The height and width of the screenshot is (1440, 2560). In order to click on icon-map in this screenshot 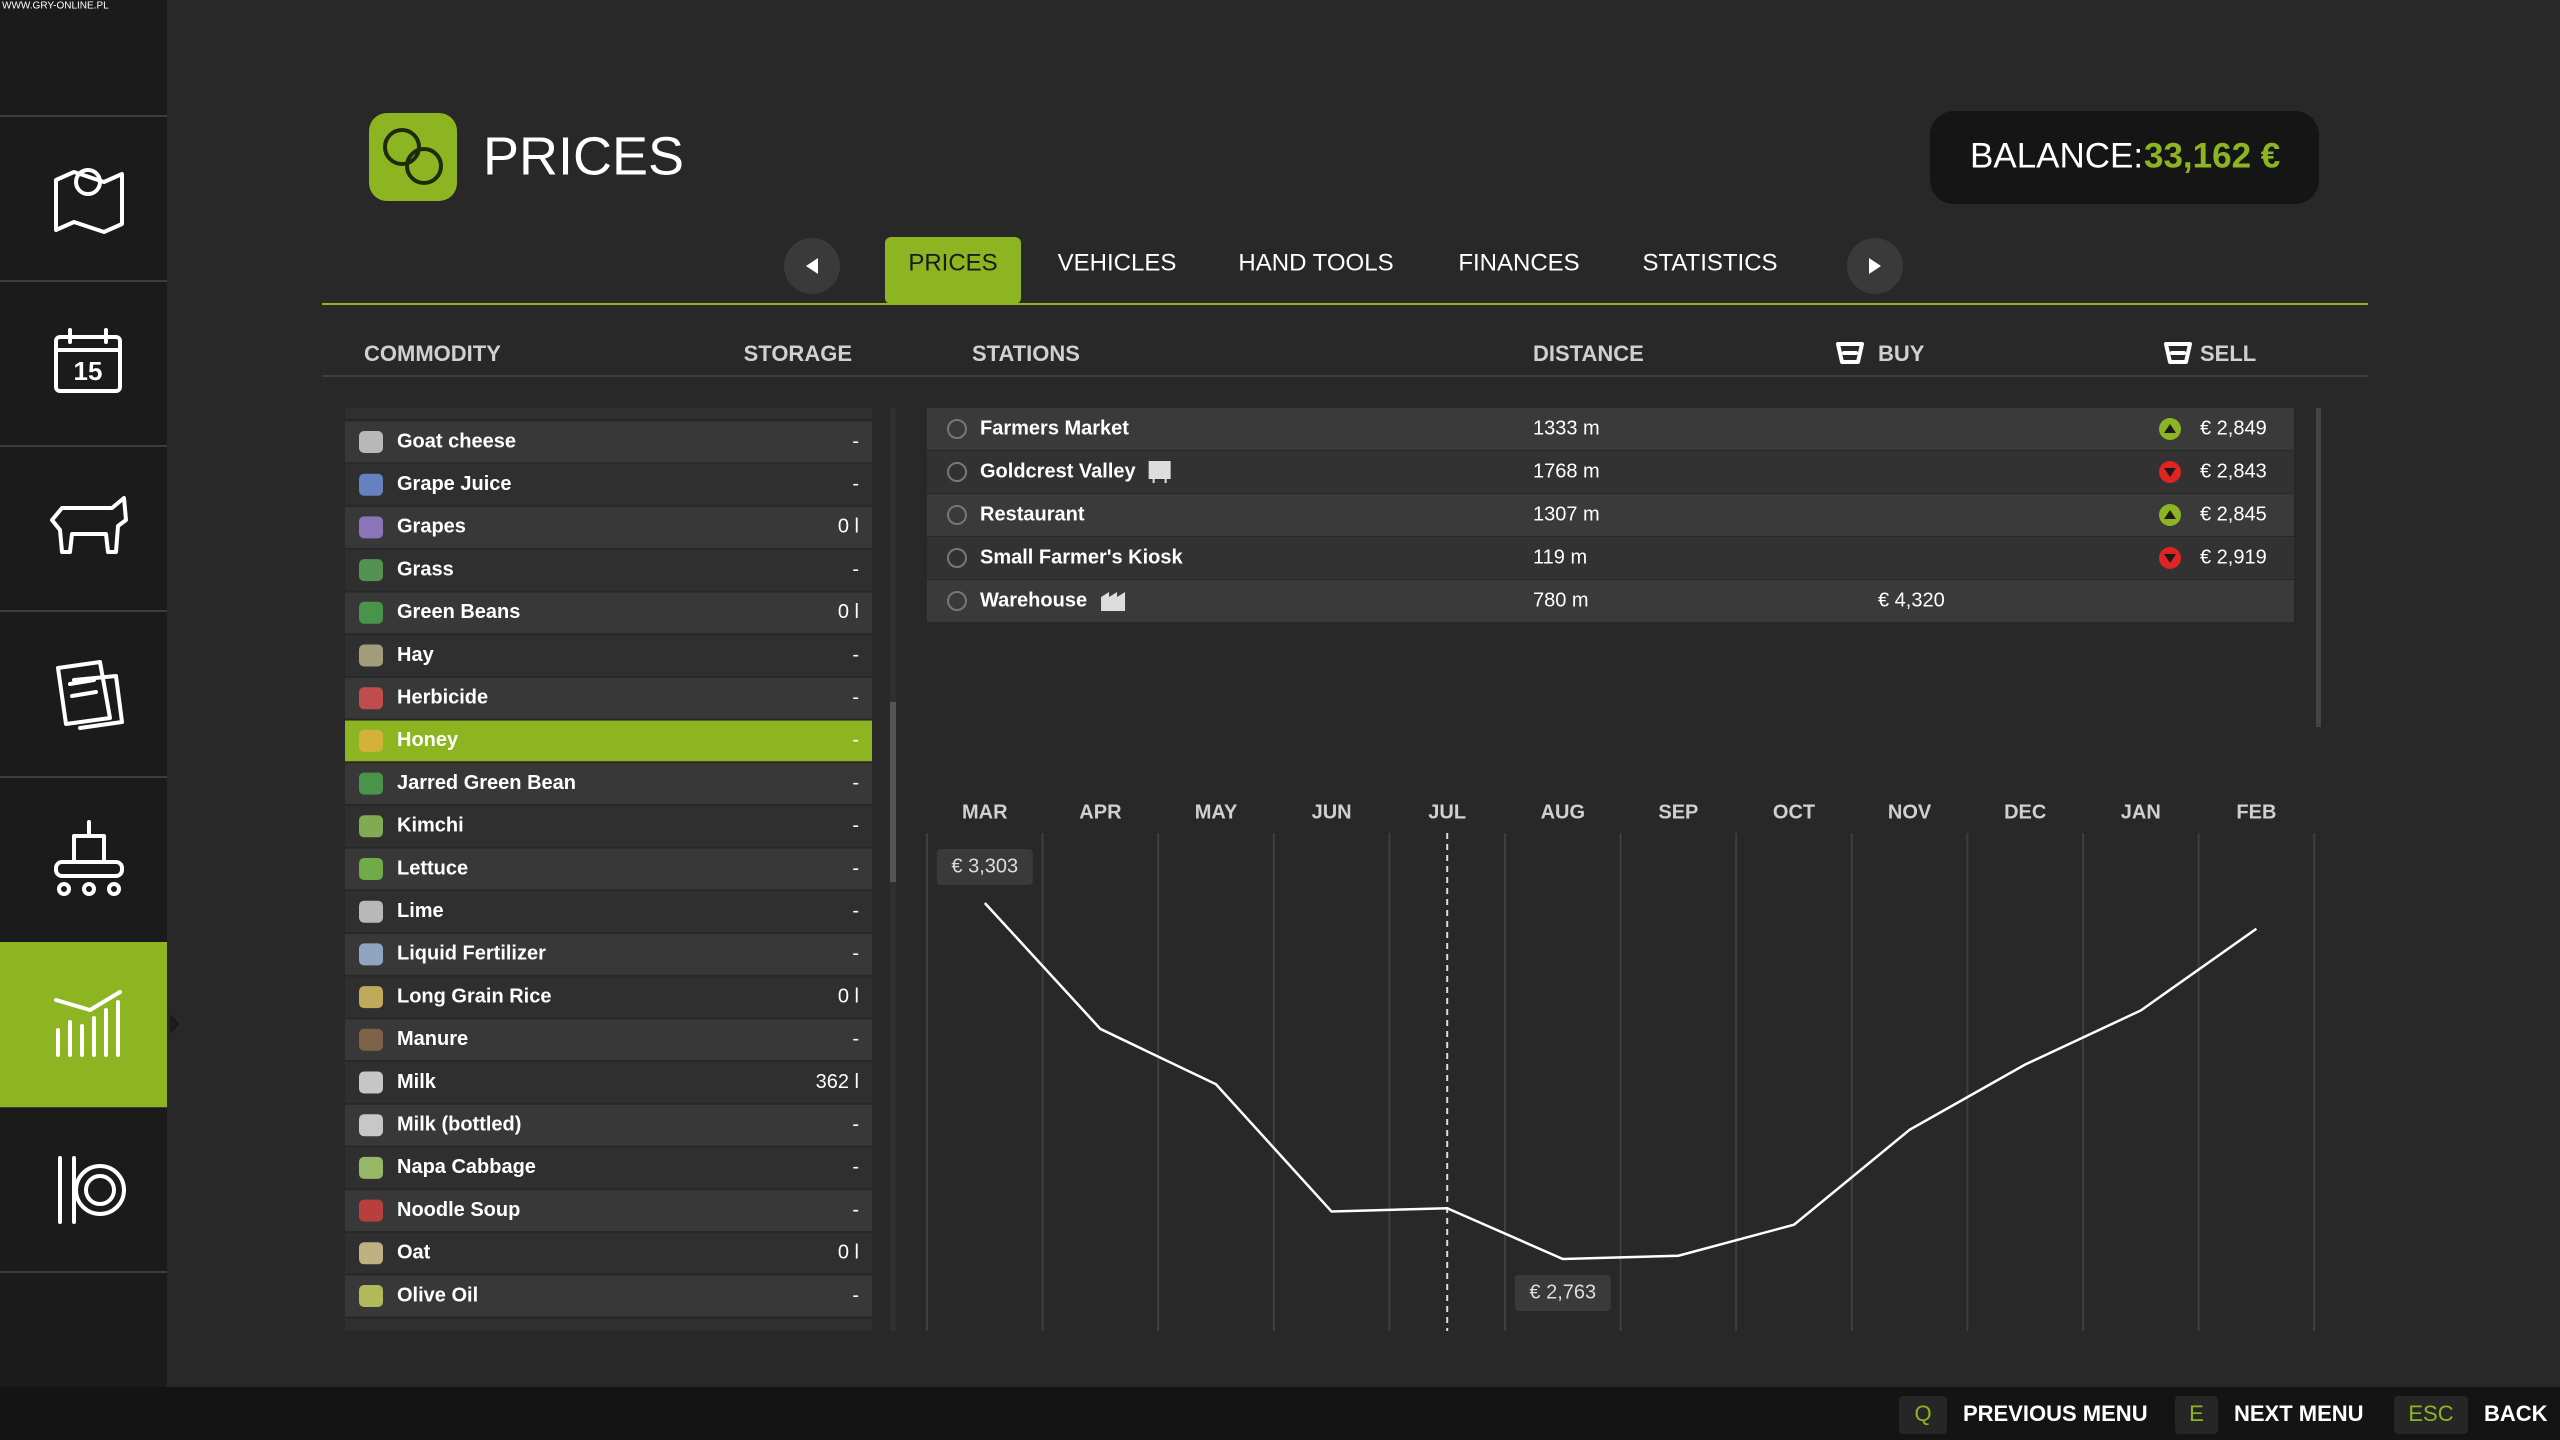, I will do `click(89, 201)`.